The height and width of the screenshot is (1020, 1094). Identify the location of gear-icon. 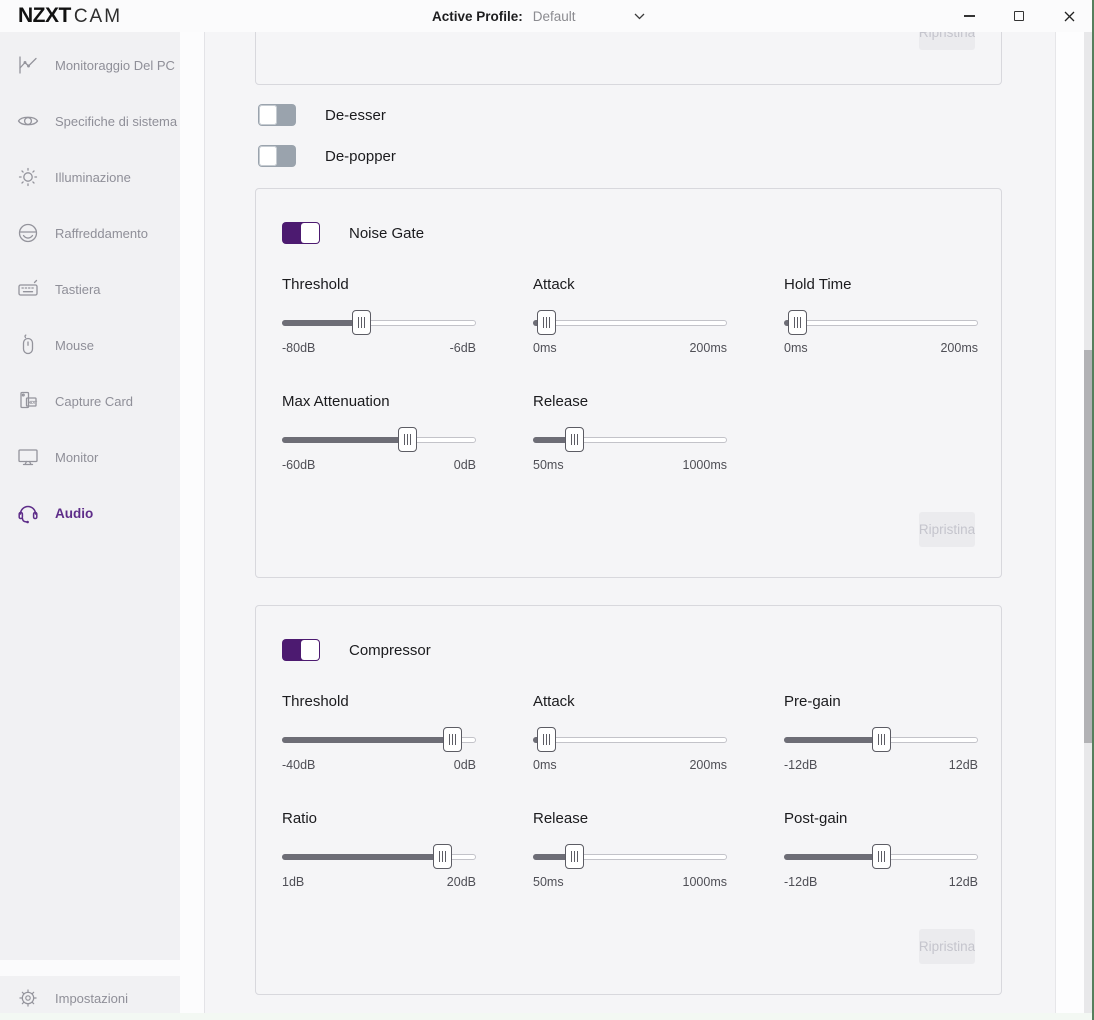
(28, 998).